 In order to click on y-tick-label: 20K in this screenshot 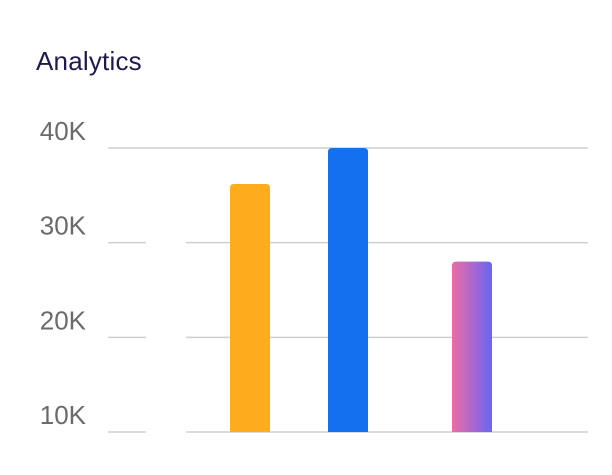, I will do `click(63, 320)`.